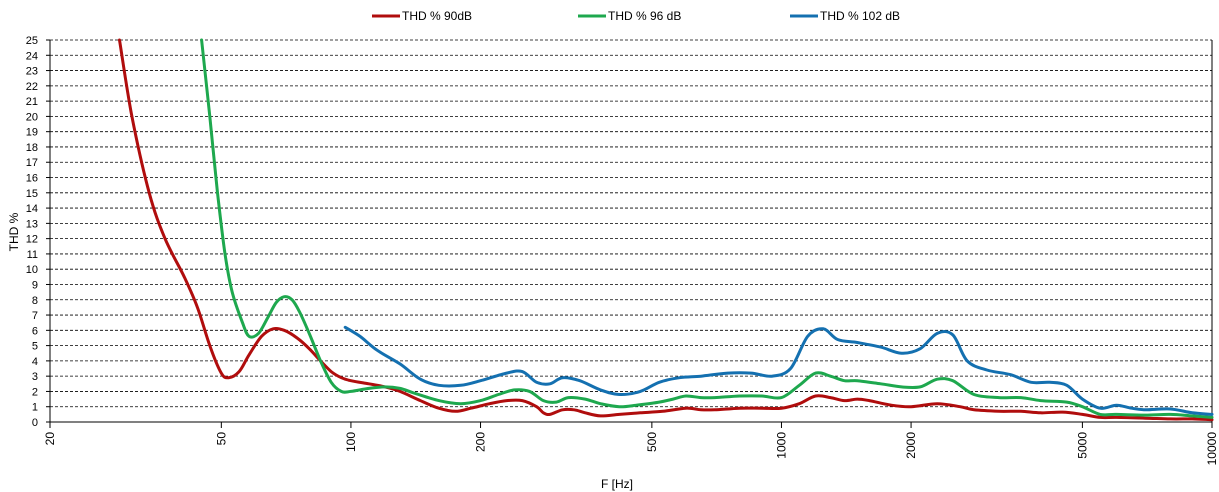 The width and height of the screenshot is (1219, 492). What do you see at coordinates (35, 377) in the screenshot?
I see `y-tick-label: 3` at bounding box center [35, 377].